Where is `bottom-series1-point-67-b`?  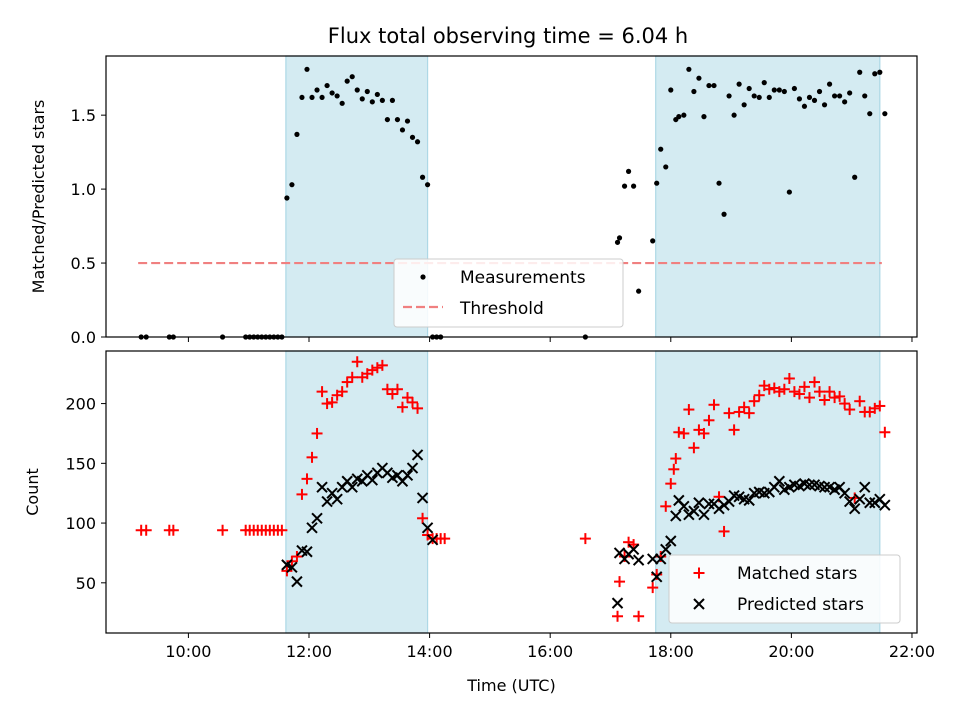
bottom-series1-point-67-b is located at coordinates (804, 483).